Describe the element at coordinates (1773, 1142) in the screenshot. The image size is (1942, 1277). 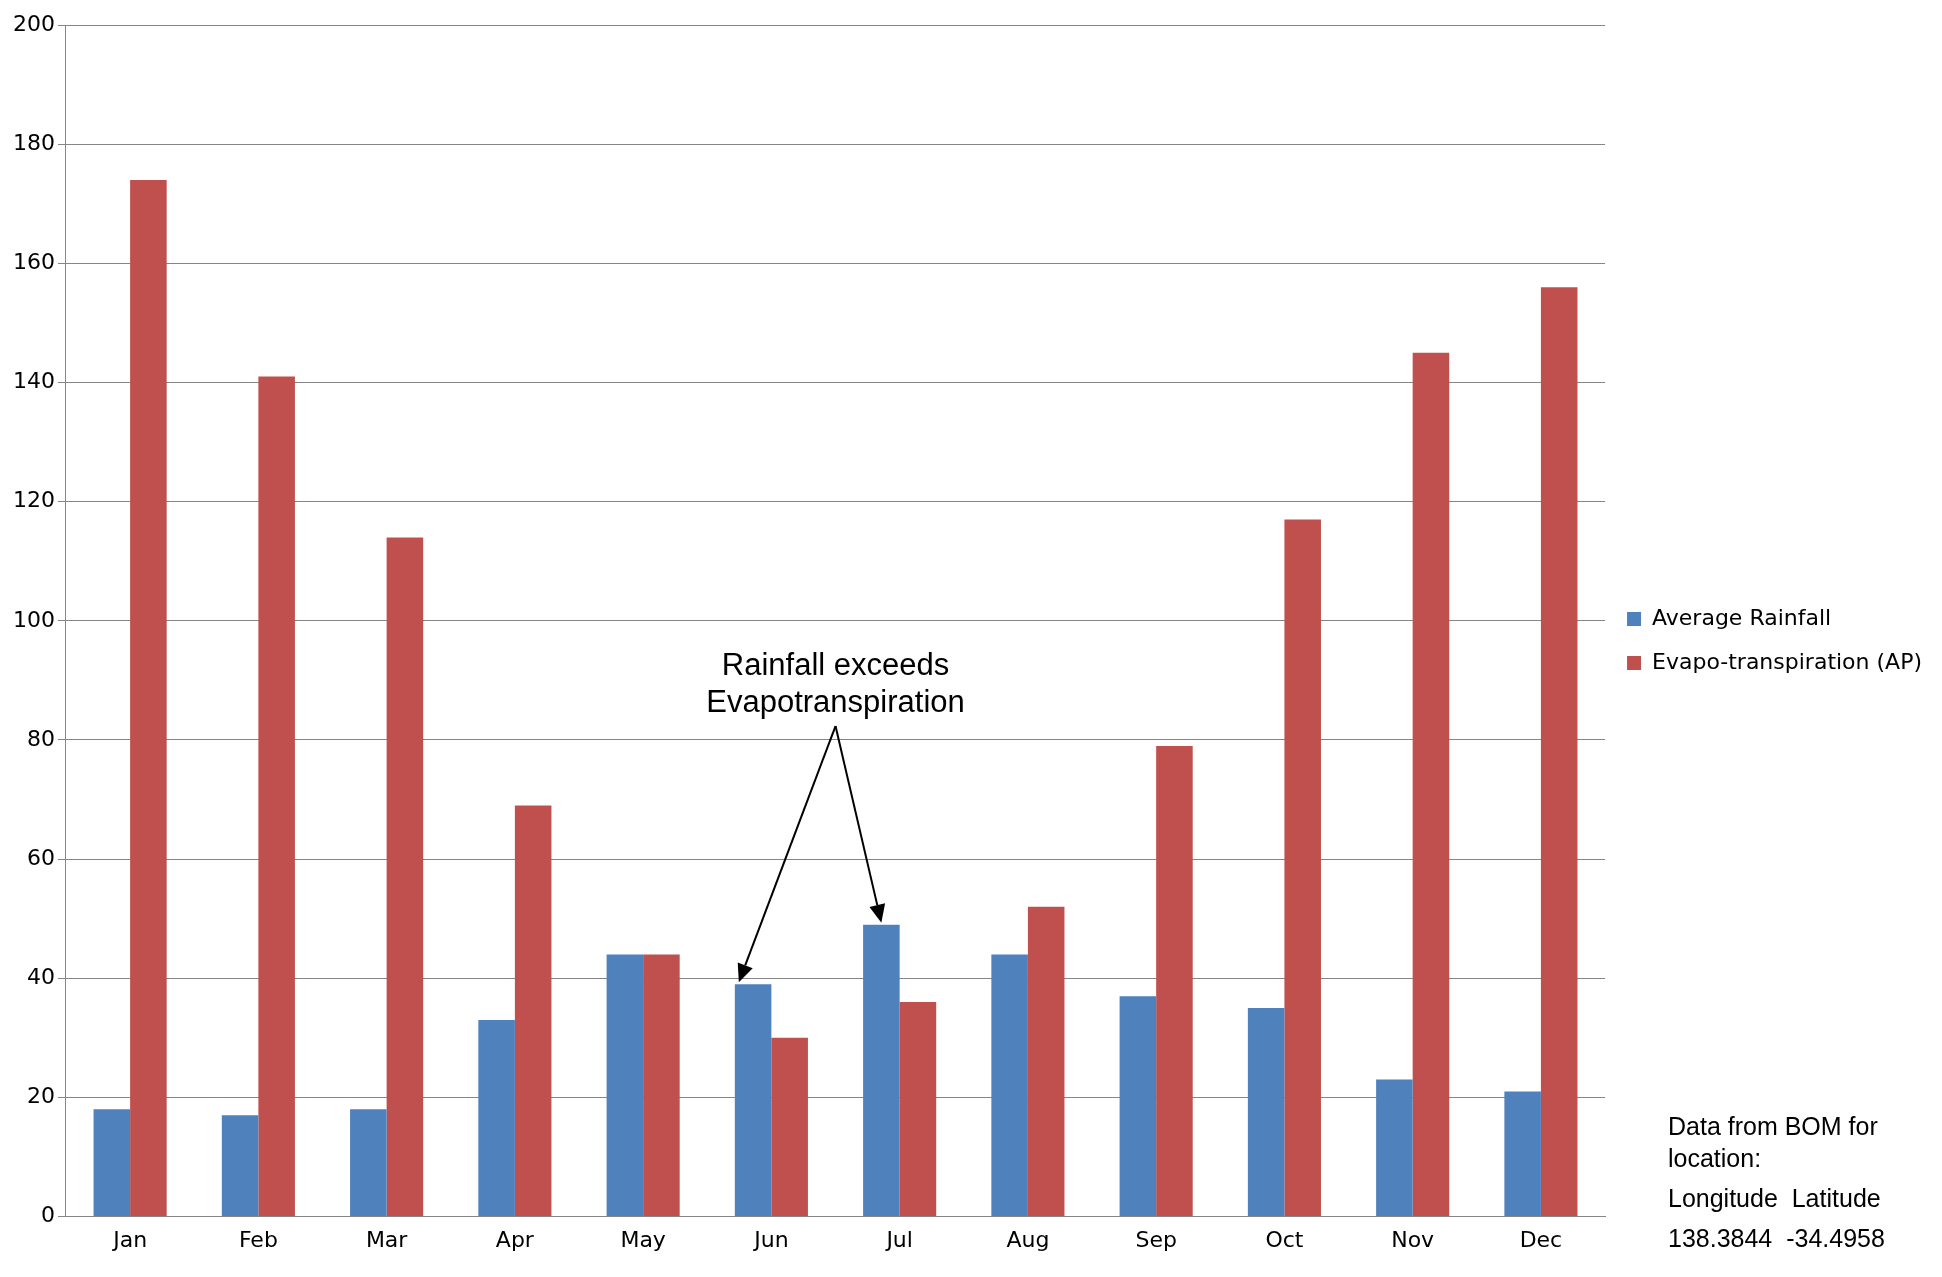
I see `text: Data from BOM for location:` at that location.